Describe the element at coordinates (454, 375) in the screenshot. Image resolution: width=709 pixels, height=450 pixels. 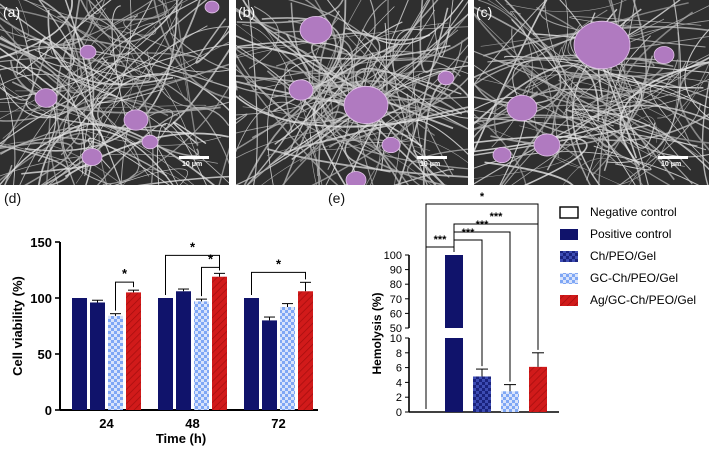
I see `bar-lower` at that location.